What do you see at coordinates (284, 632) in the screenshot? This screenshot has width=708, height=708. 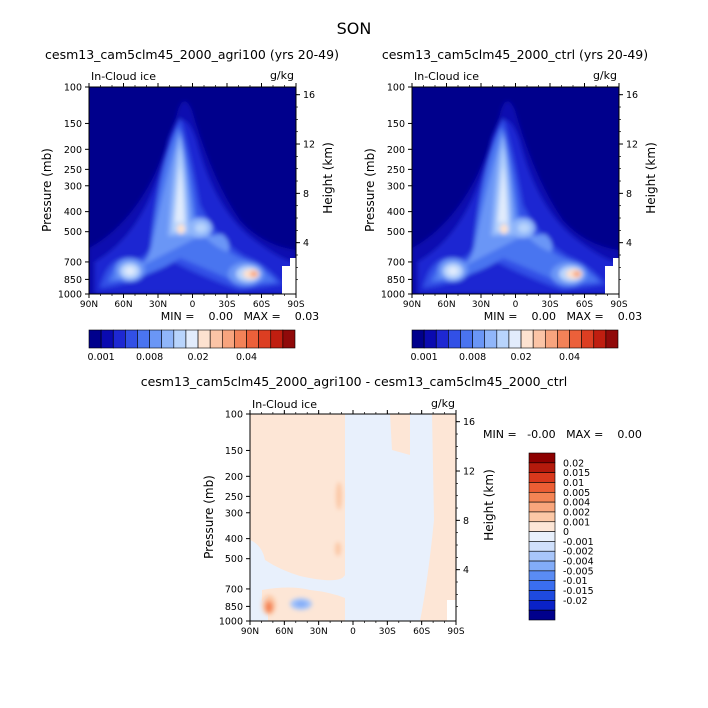 I see `latitude-tick-label: 60N` at bounding box center [284, 632].